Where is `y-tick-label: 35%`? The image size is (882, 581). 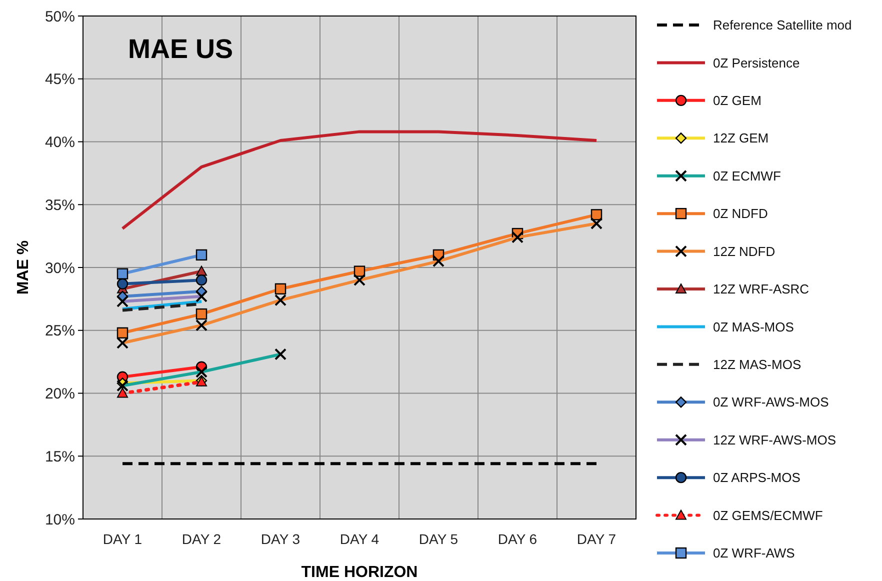 y-tick-label: 35% is located at coordinates (59, 205).